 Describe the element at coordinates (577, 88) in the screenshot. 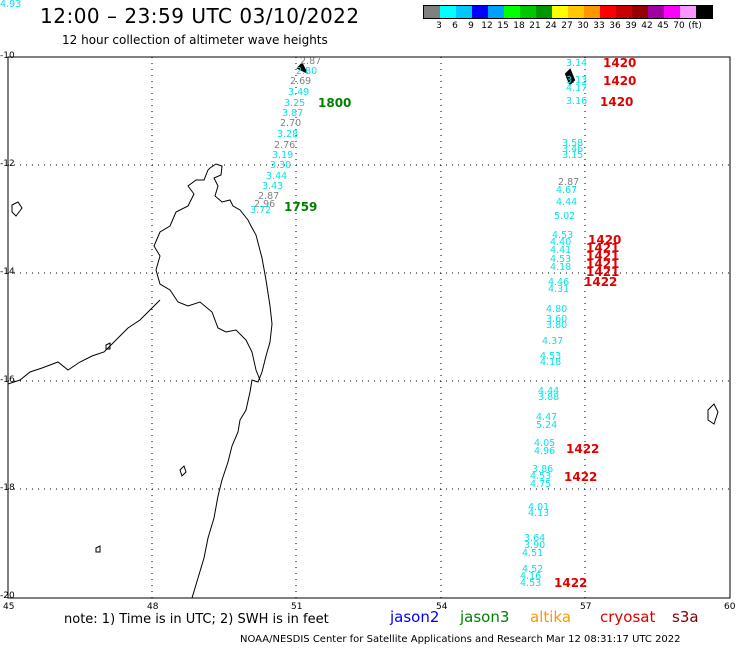

I see `wave-height-label: 4.17` at that location.